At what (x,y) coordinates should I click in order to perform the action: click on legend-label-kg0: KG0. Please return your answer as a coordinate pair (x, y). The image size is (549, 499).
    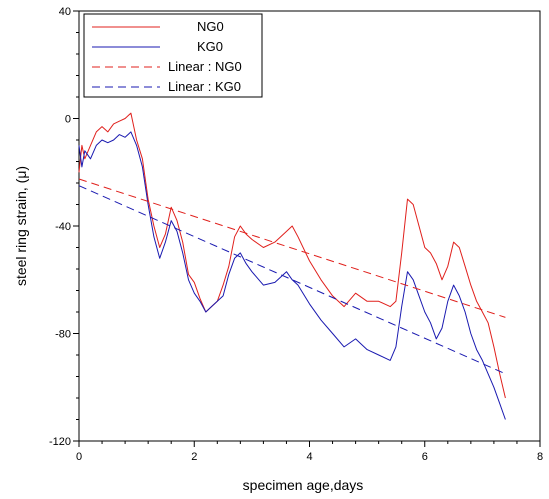
    Looking at the image, I should click on (210, 46).